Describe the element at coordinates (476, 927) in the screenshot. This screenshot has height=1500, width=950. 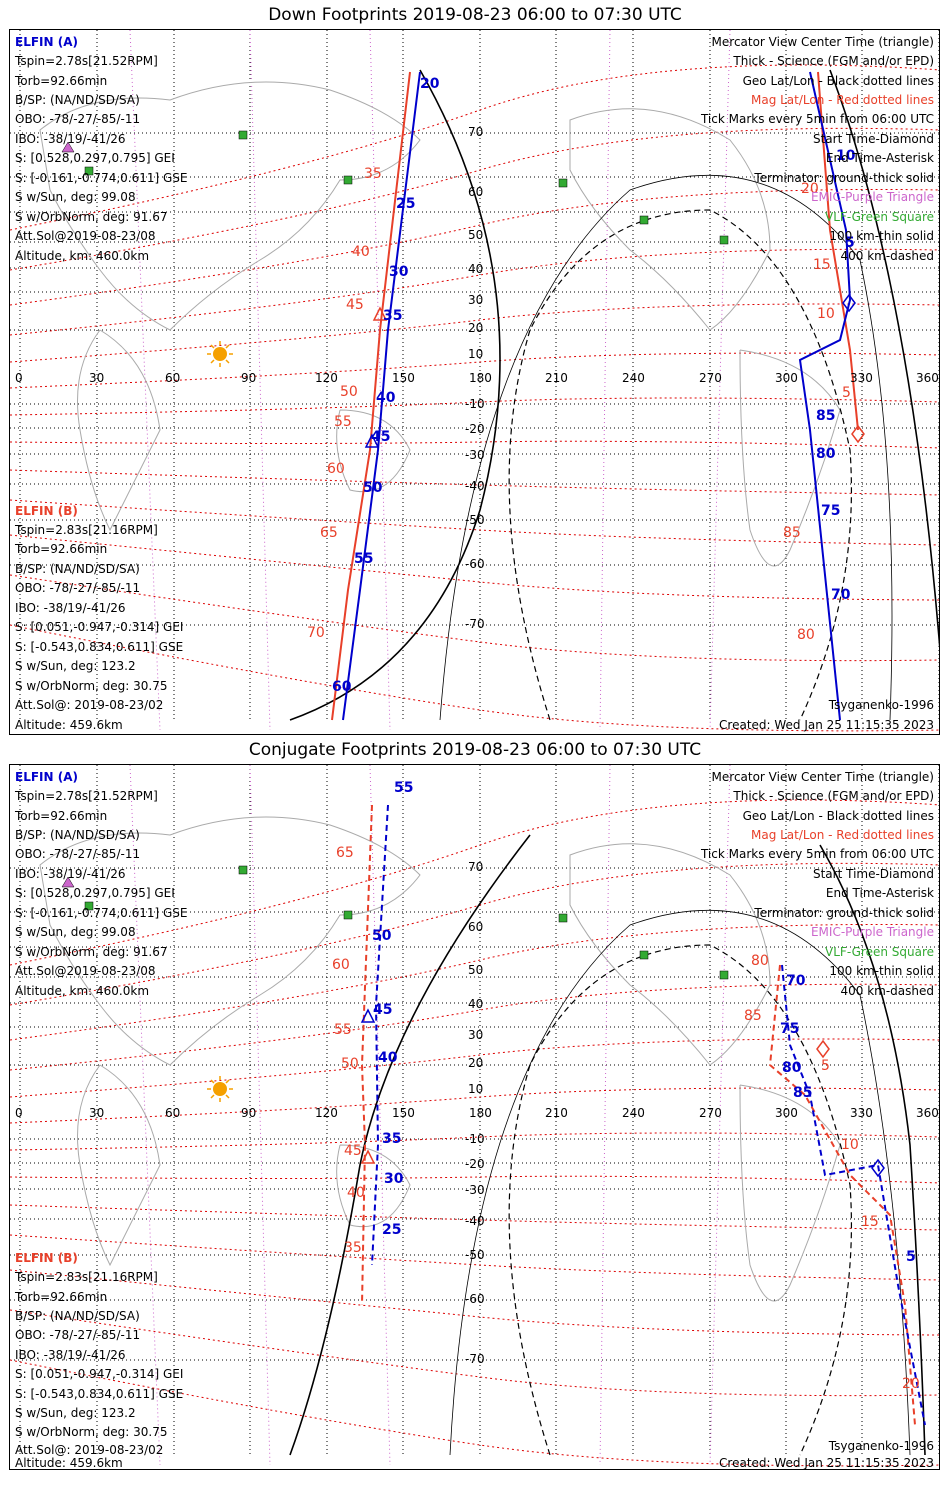
I see `lat-tick: 60` at that location.